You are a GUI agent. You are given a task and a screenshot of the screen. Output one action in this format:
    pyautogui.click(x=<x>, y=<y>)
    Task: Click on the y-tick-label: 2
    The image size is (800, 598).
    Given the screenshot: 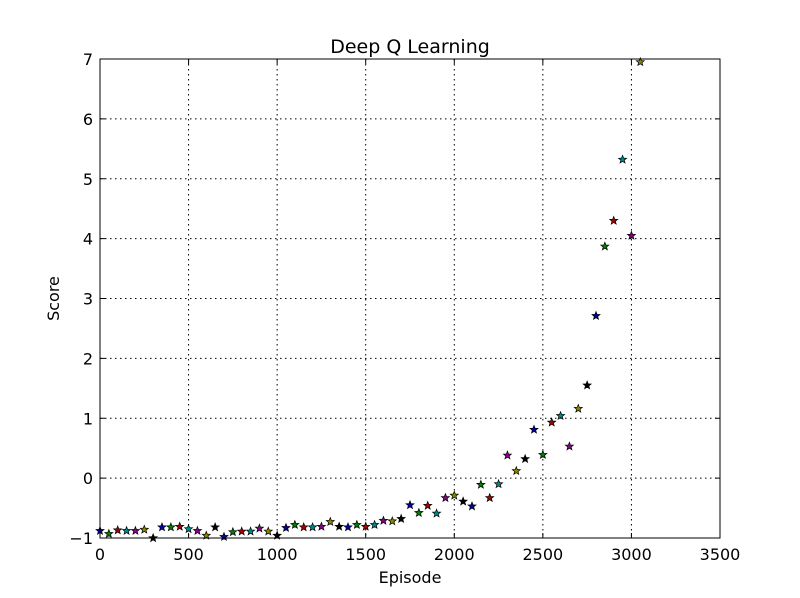 What is the action you would take?
    pyautogui.click(x=88, y=358)
    